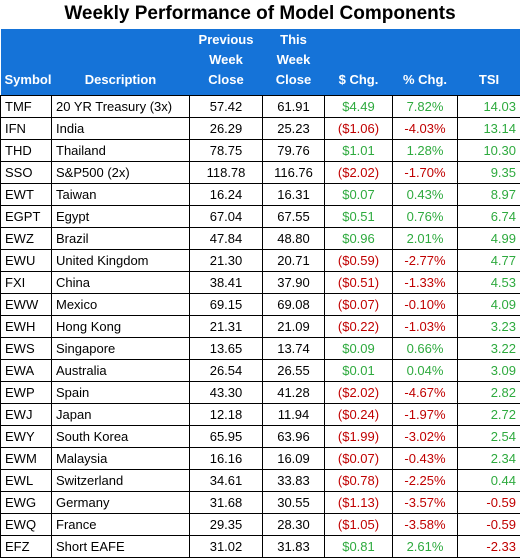  What do you see at coordinates (226, 458) in the screenshot?
I see `cell-previous-close: 16.16` at bounding box center [226, 458].